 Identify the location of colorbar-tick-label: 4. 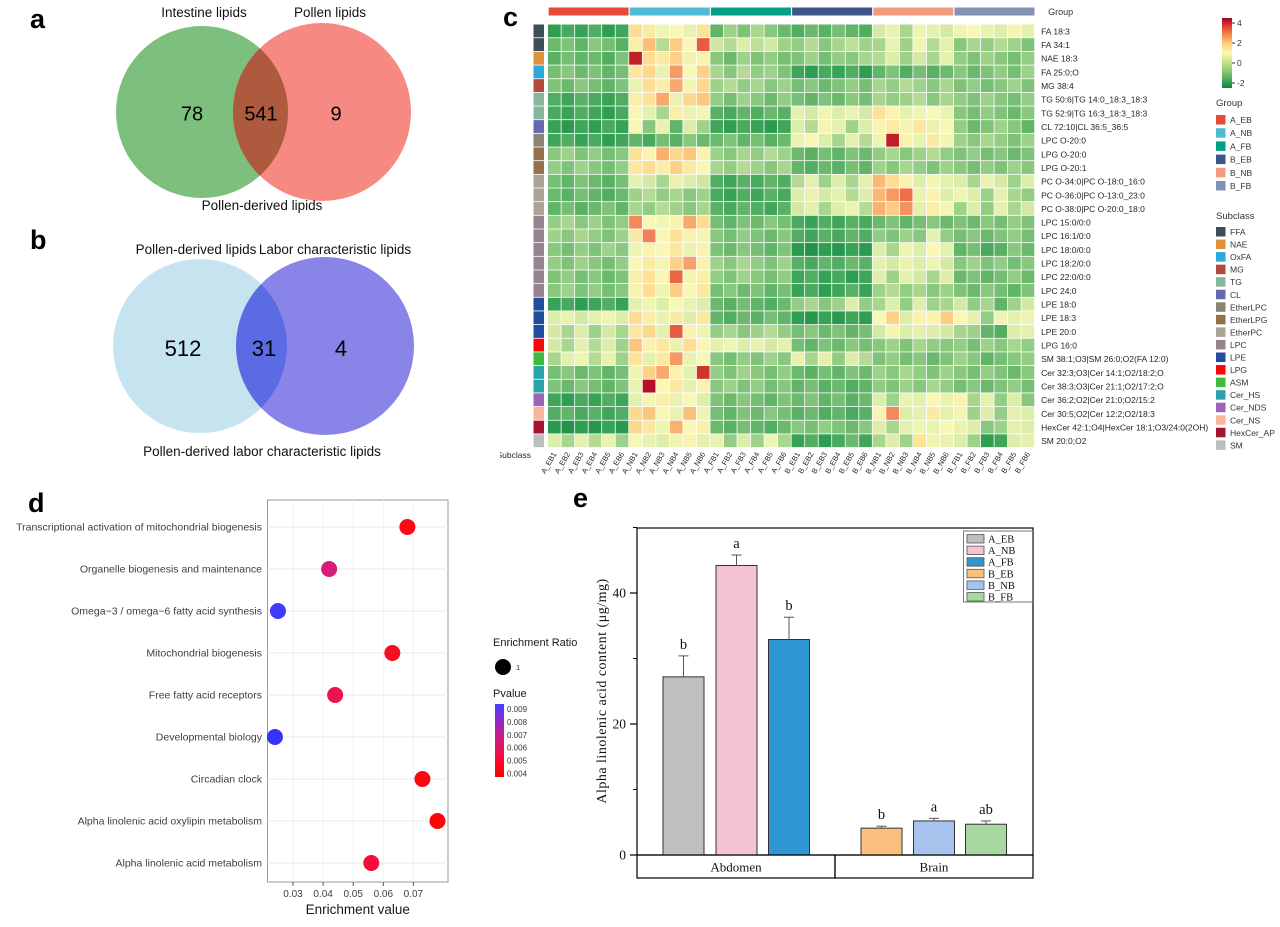
(1239, 23).